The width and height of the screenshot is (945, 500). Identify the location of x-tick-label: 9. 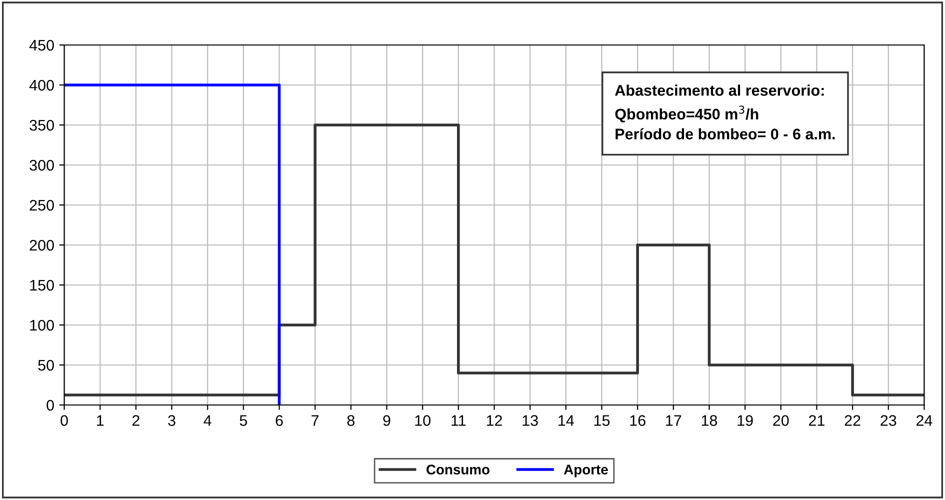
(386, 420).